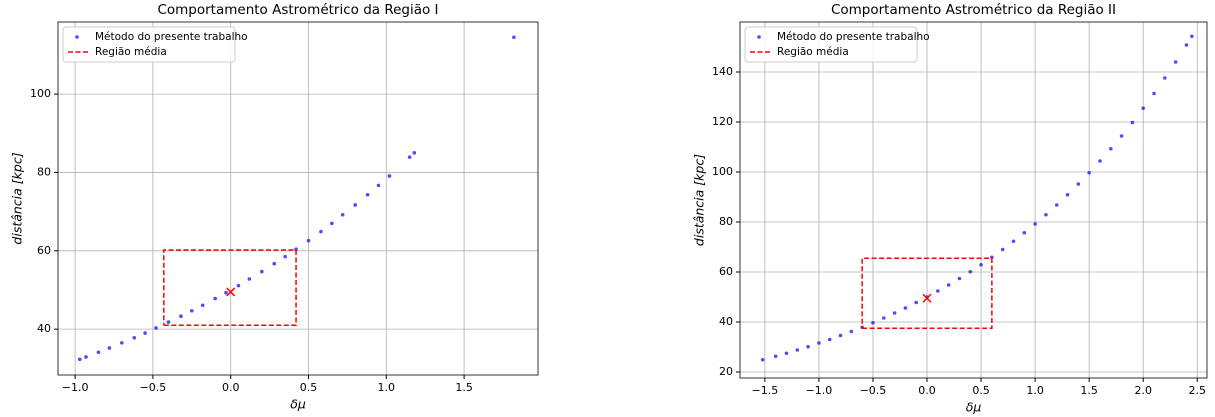 This screenshot has width=1215, height=417. Describe the element at coordinates (297, 10) in the screenshot. I see `chart-title: Comportamento Astrométrico da Região I` at that location.